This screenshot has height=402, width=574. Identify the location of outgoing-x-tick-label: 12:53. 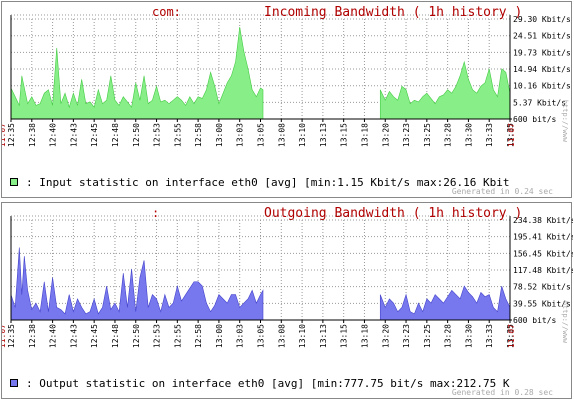
(157, 336).